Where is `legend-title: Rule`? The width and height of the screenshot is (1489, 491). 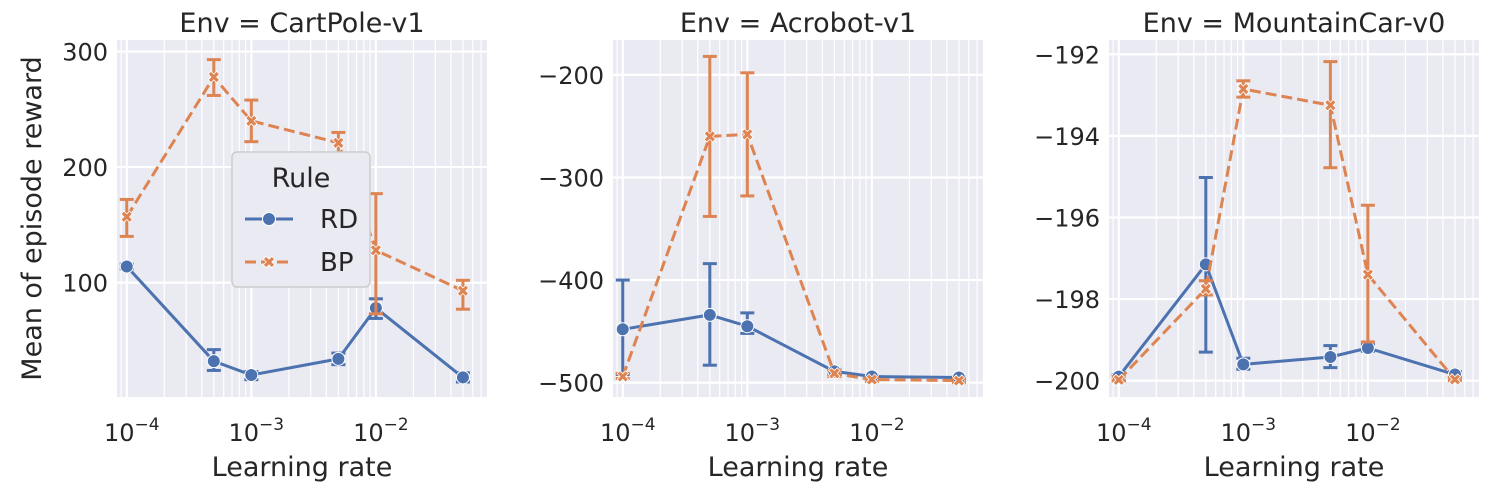
legend-title: Rule is located at coordinates (301, 178).